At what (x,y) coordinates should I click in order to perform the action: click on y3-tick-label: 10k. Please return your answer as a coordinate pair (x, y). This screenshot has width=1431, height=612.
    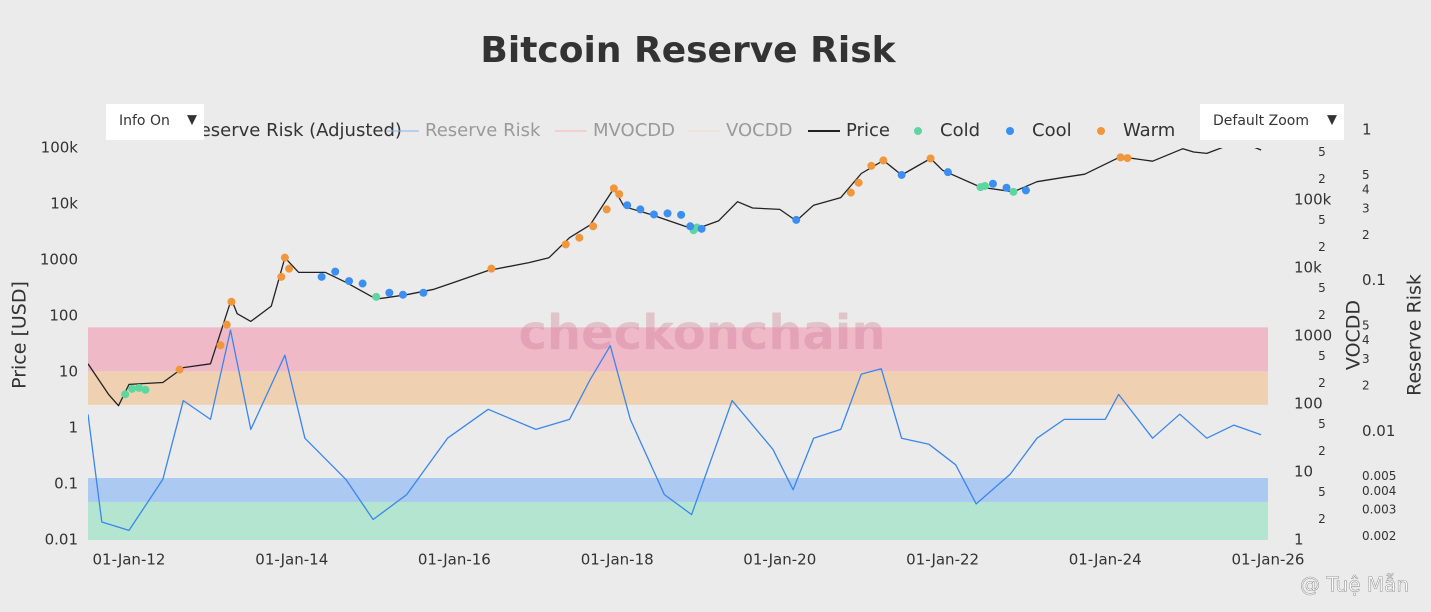
    Looking at the image, I should click on (1308, 267).